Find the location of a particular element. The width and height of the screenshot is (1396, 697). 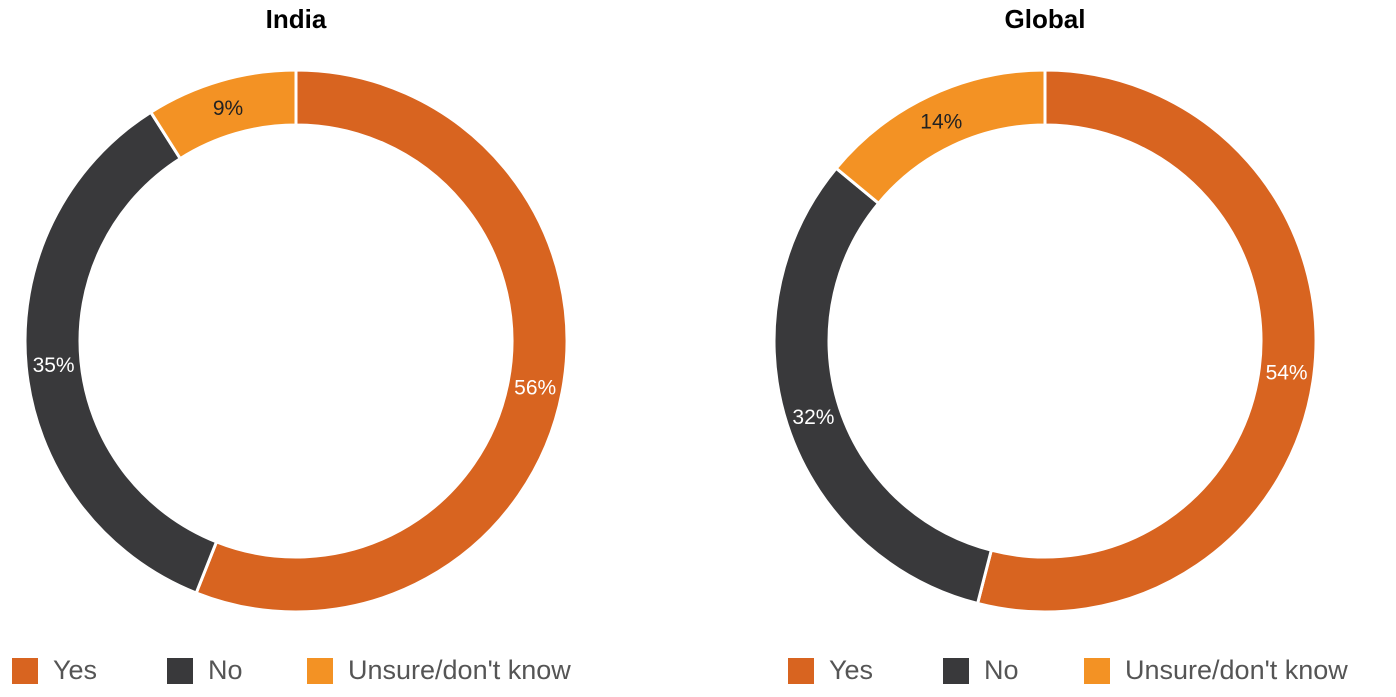

slice-value-label: 32% is located at coordinates (813, 417).